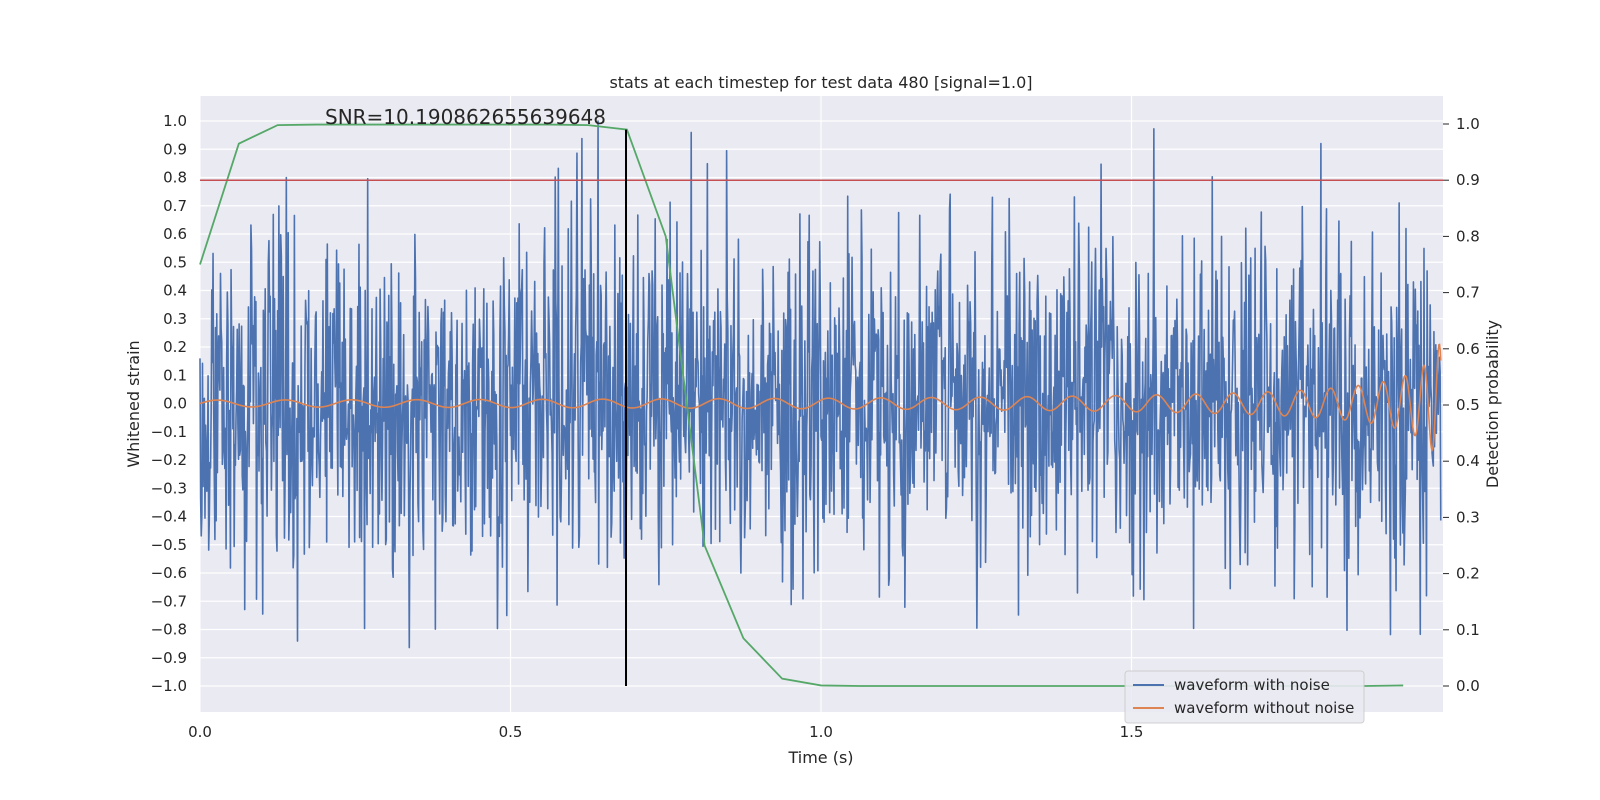  Describe the element at coordinates (169, 432) in the screenshot. I see `y-tick-label: −0.1` at that location.